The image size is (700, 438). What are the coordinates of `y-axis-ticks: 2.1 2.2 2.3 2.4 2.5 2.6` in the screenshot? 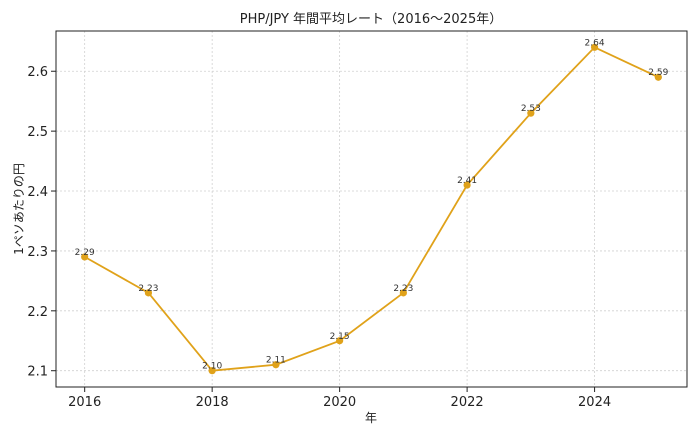 It's located at (41, 222).